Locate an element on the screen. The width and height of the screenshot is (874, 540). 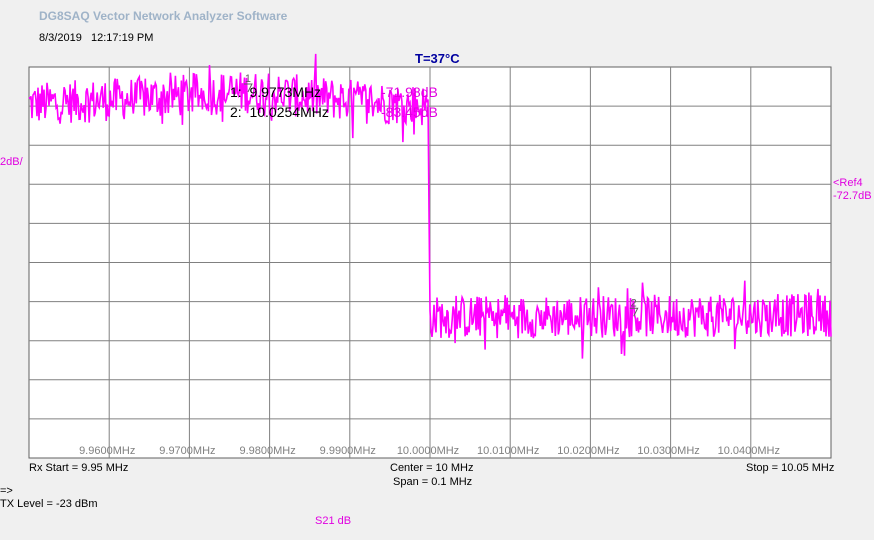
reference-label: <Ref4 -72.7dB is located at coordinates (852, 190).